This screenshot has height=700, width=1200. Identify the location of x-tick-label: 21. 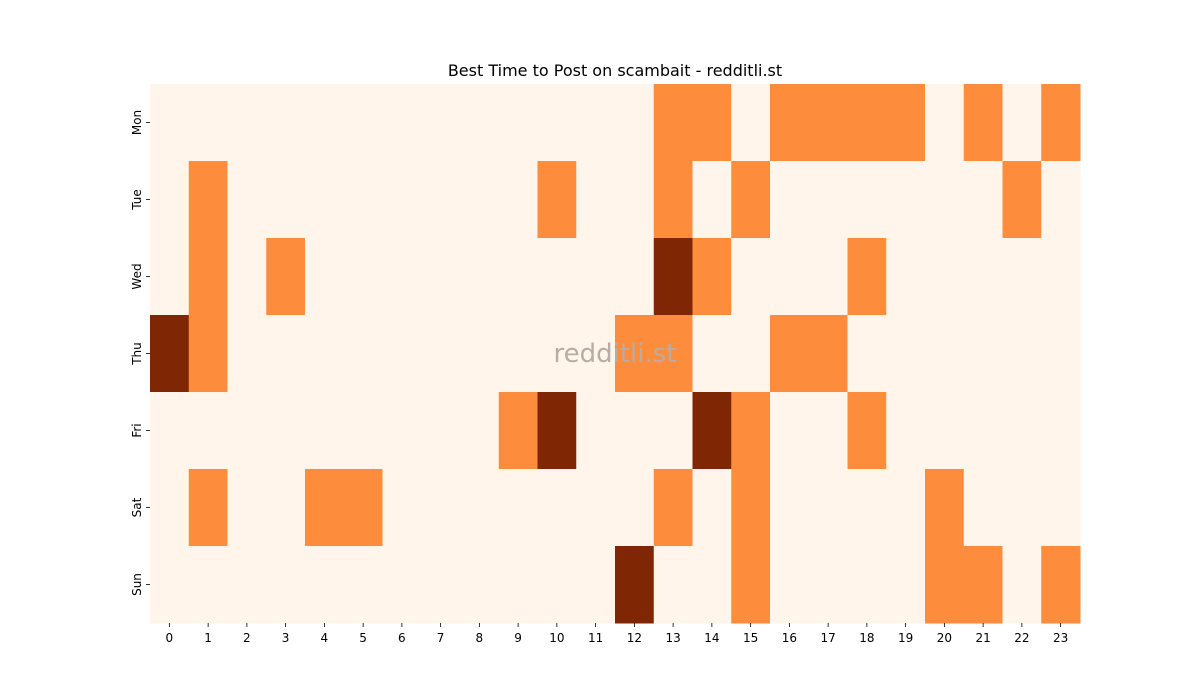
(982, 638).